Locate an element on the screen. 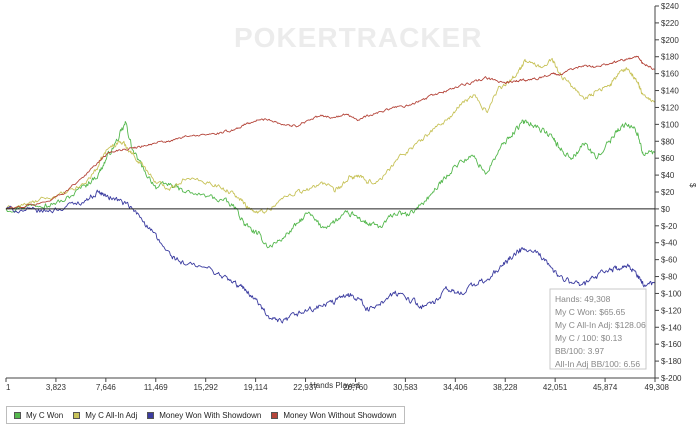 Image resolution: width=700 pixels, height=430 pixels. x-tick-label: 22,937 is located at coordinates (305, 387).